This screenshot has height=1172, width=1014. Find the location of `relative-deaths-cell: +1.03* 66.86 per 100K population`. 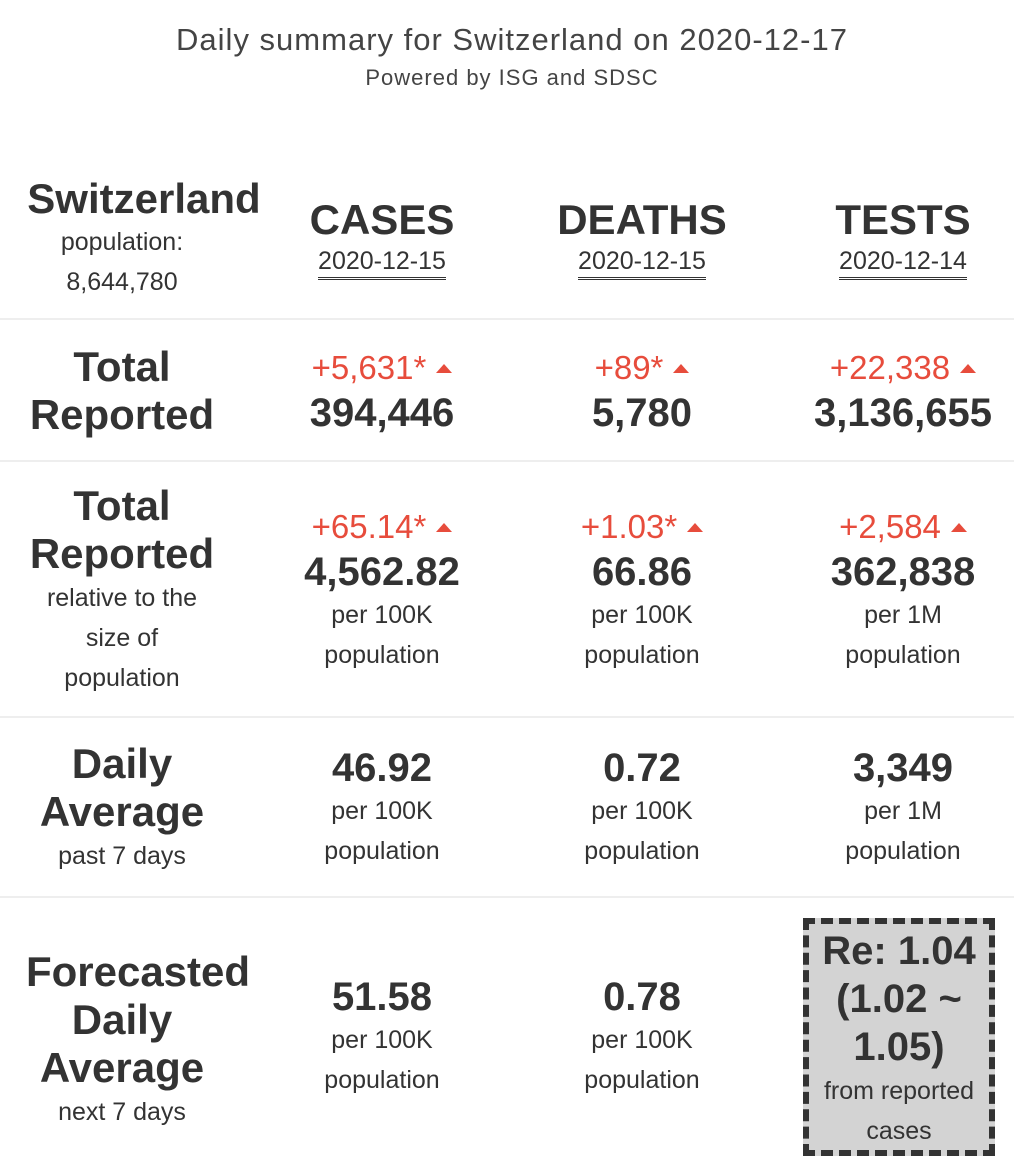

relative-deaths-cell: +1.03* 66.86 per 100K population is located at coordinates (642, 590).